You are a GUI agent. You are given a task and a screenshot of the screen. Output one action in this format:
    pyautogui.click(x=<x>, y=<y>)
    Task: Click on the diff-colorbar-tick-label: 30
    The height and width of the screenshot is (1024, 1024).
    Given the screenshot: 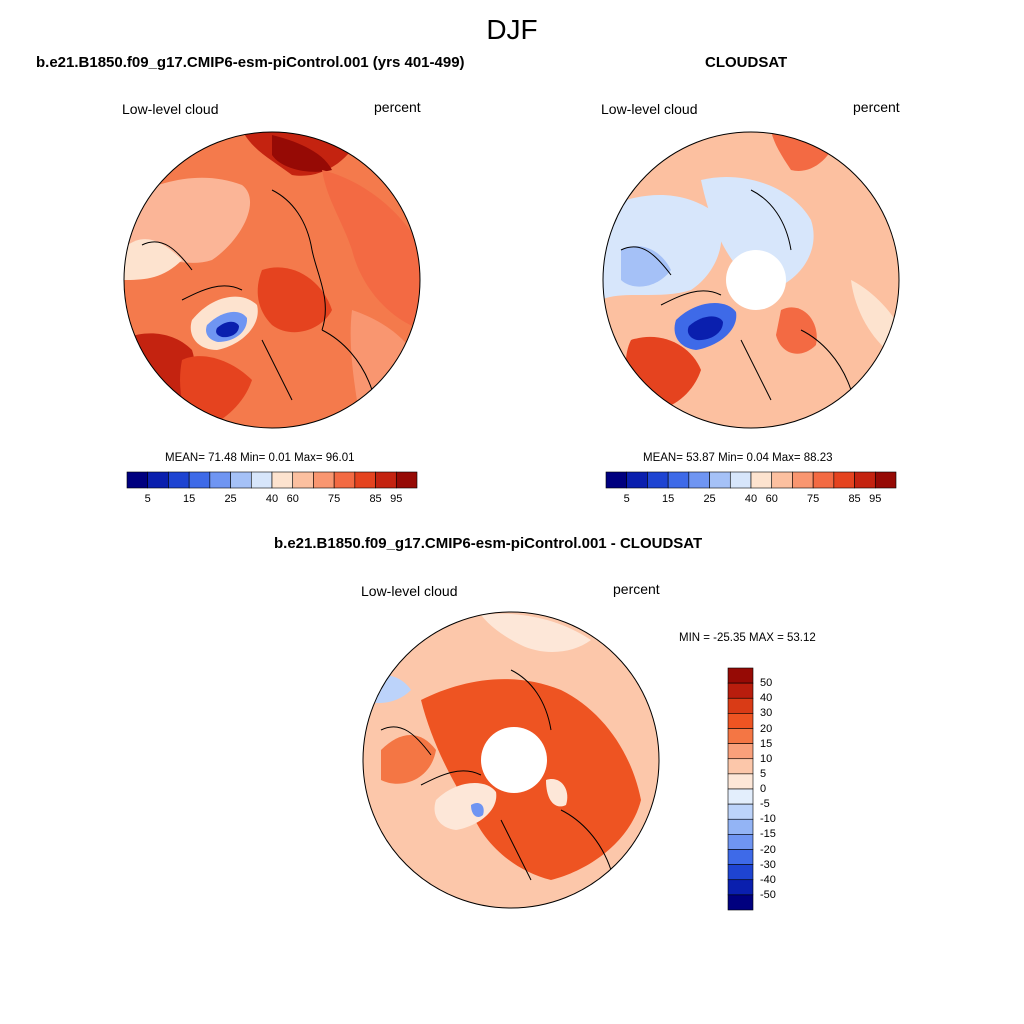 What is the action you would take?
    pyautogui.click(x=766, y=713)
    